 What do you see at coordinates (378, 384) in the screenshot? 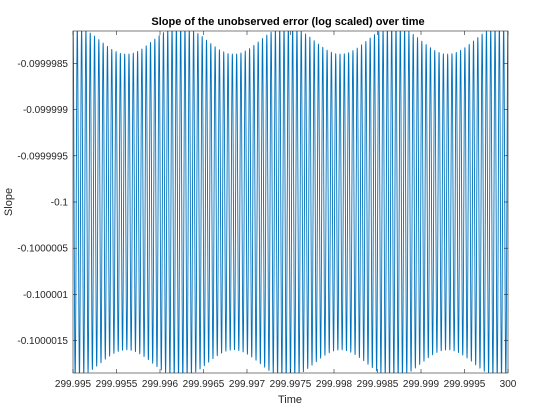
I see `x-tick-label: 299.9985` at bounding box center [378, 384].